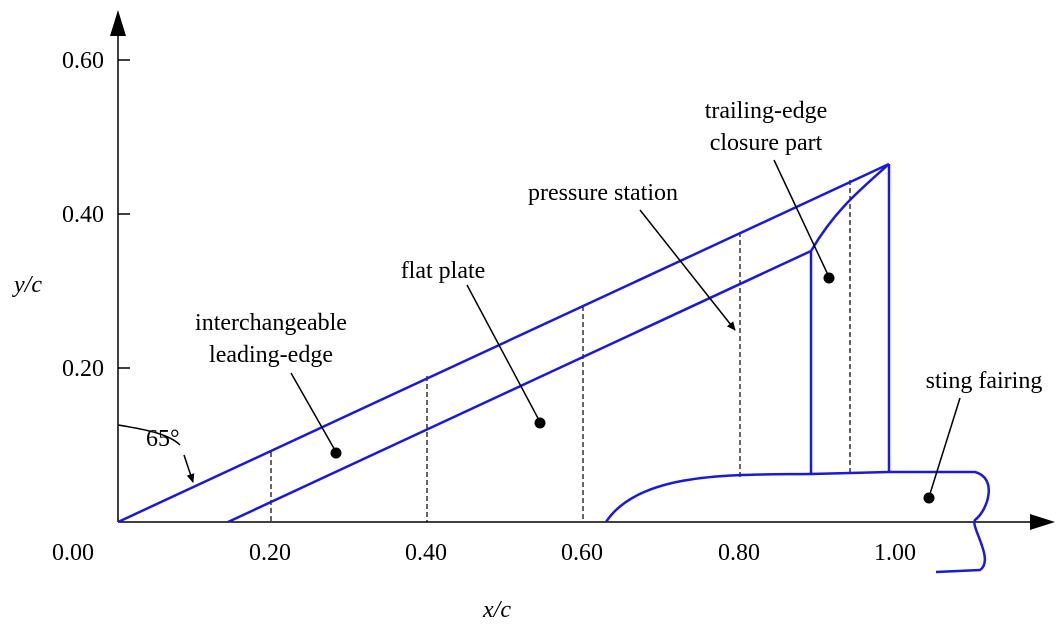  I want to click on x-tick-label-080: 0.80, so click(739, 553).